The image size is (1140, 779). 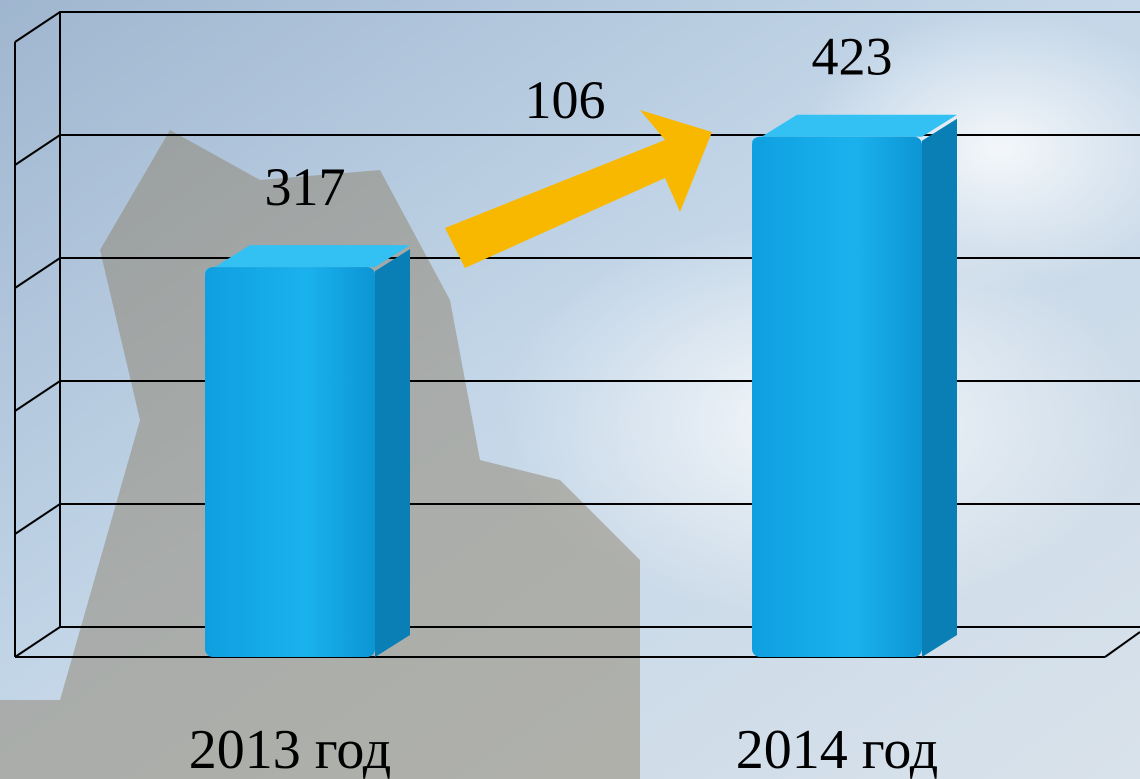 What do you see at coordinates (837, 749) in the screenshot?
I see `x-tick-label: 2014 год` at bounding box center [837, 749].